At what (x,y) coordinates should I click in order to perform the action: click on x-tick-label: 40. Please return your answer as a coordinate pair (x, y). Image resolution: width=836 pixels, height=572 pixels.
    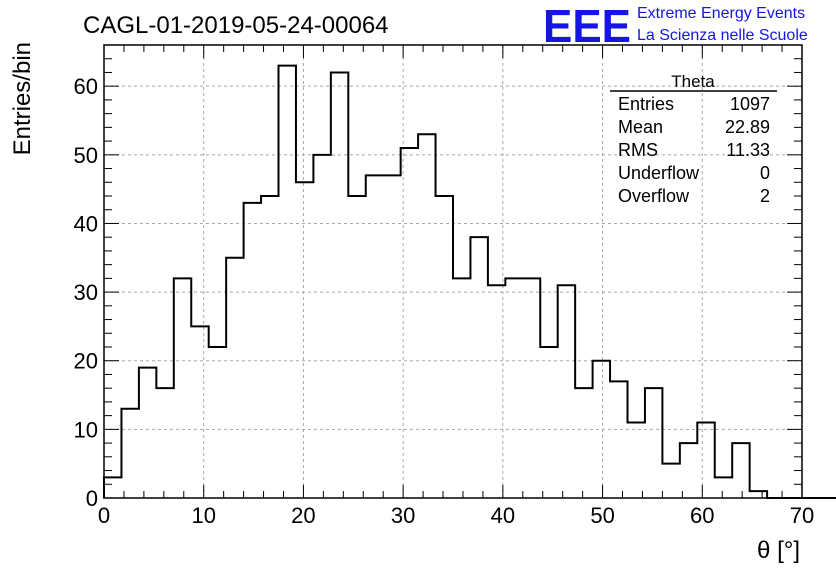
    Looking at the image, I should click on (503, 515).